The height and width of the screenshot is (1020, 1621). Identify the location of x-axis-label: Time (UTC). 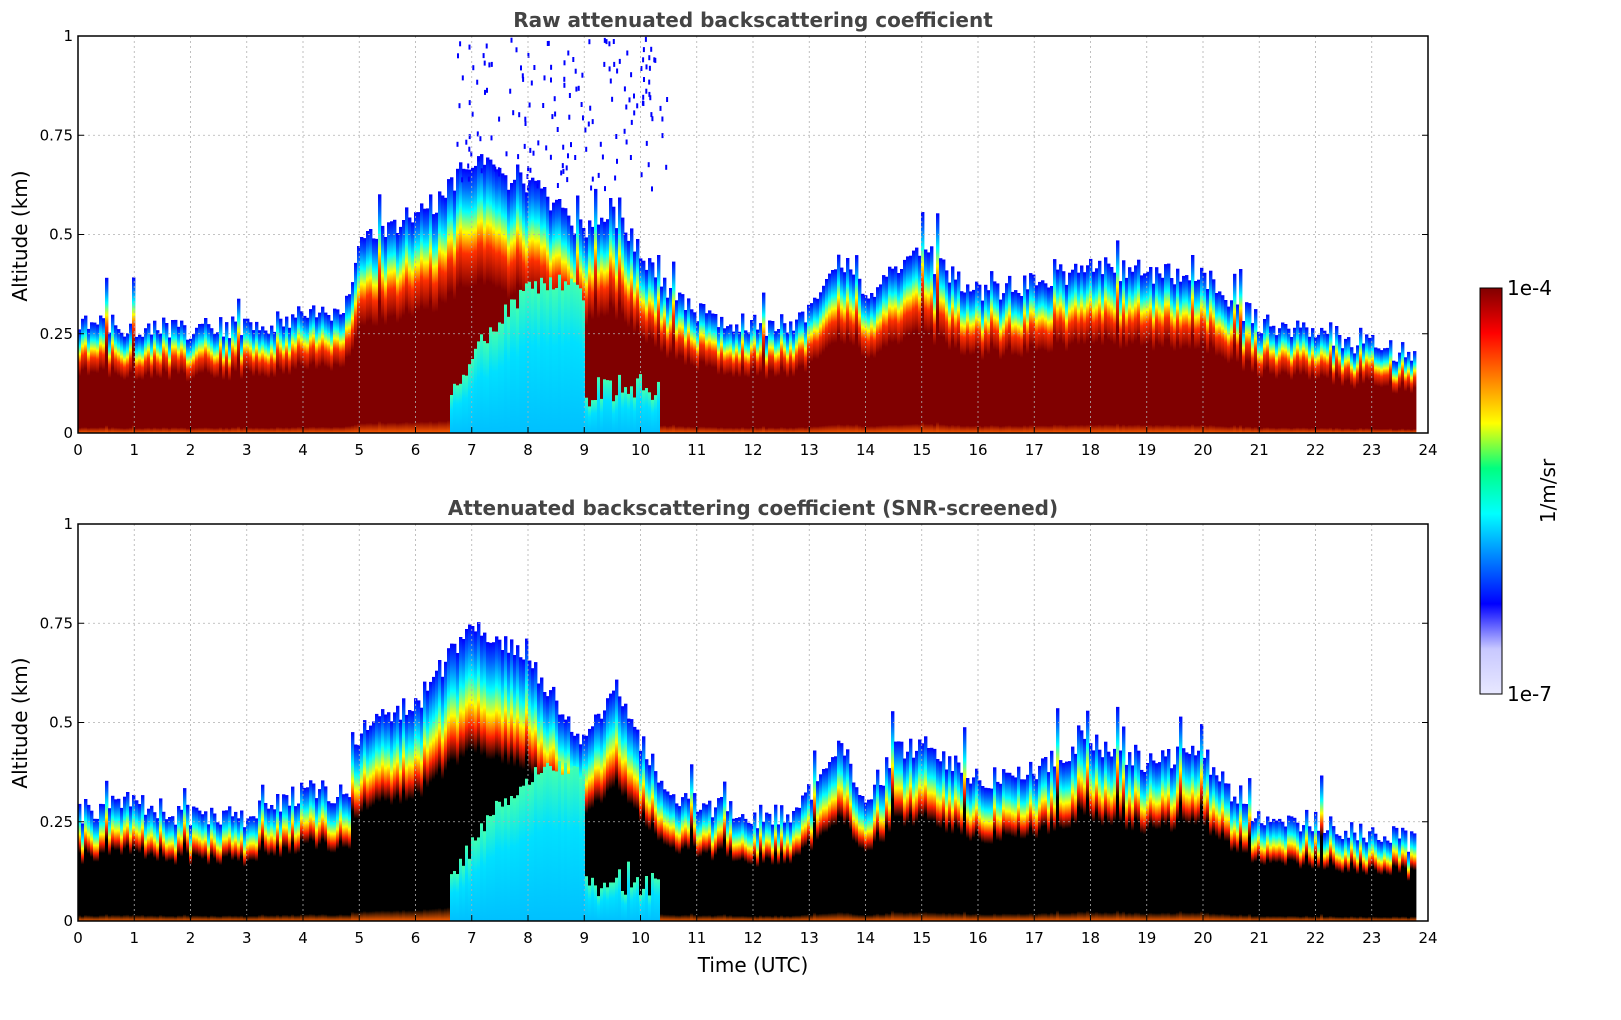
(753, 965).